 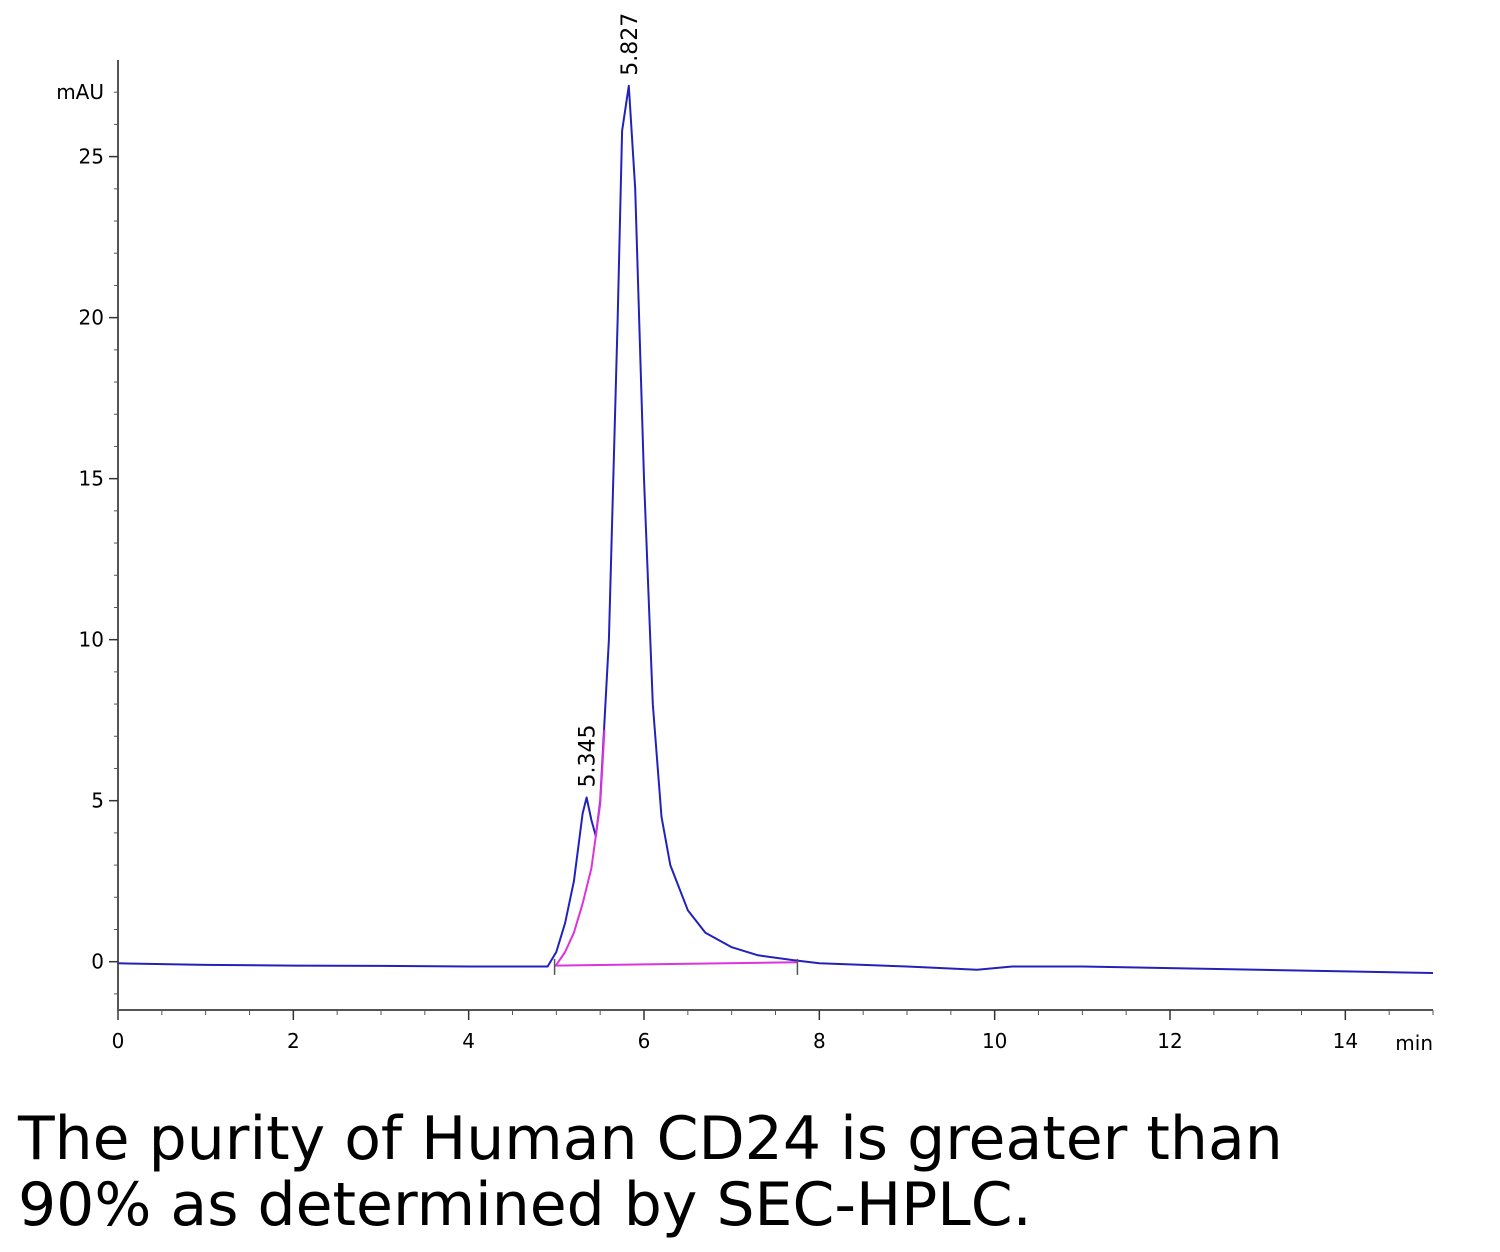 I want to click on y-tick-label: 25, so click(x=91, y=157).